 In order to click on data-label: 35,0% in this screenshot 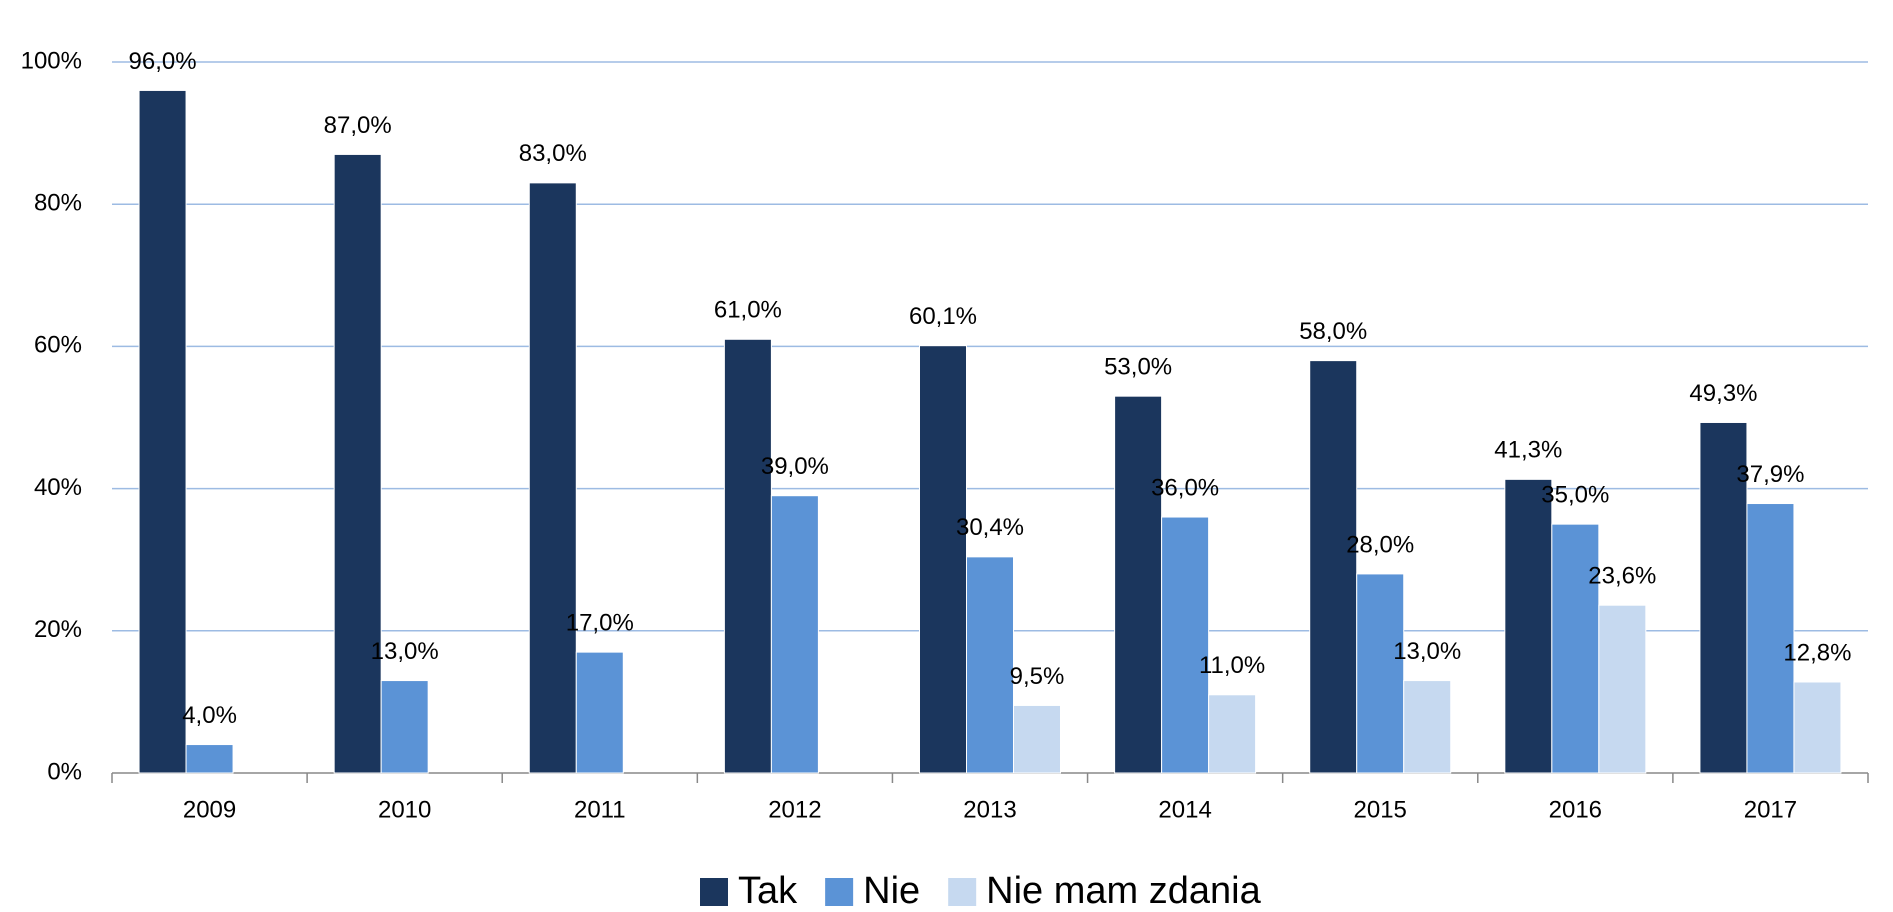, I will do `click(1575, 494)`.